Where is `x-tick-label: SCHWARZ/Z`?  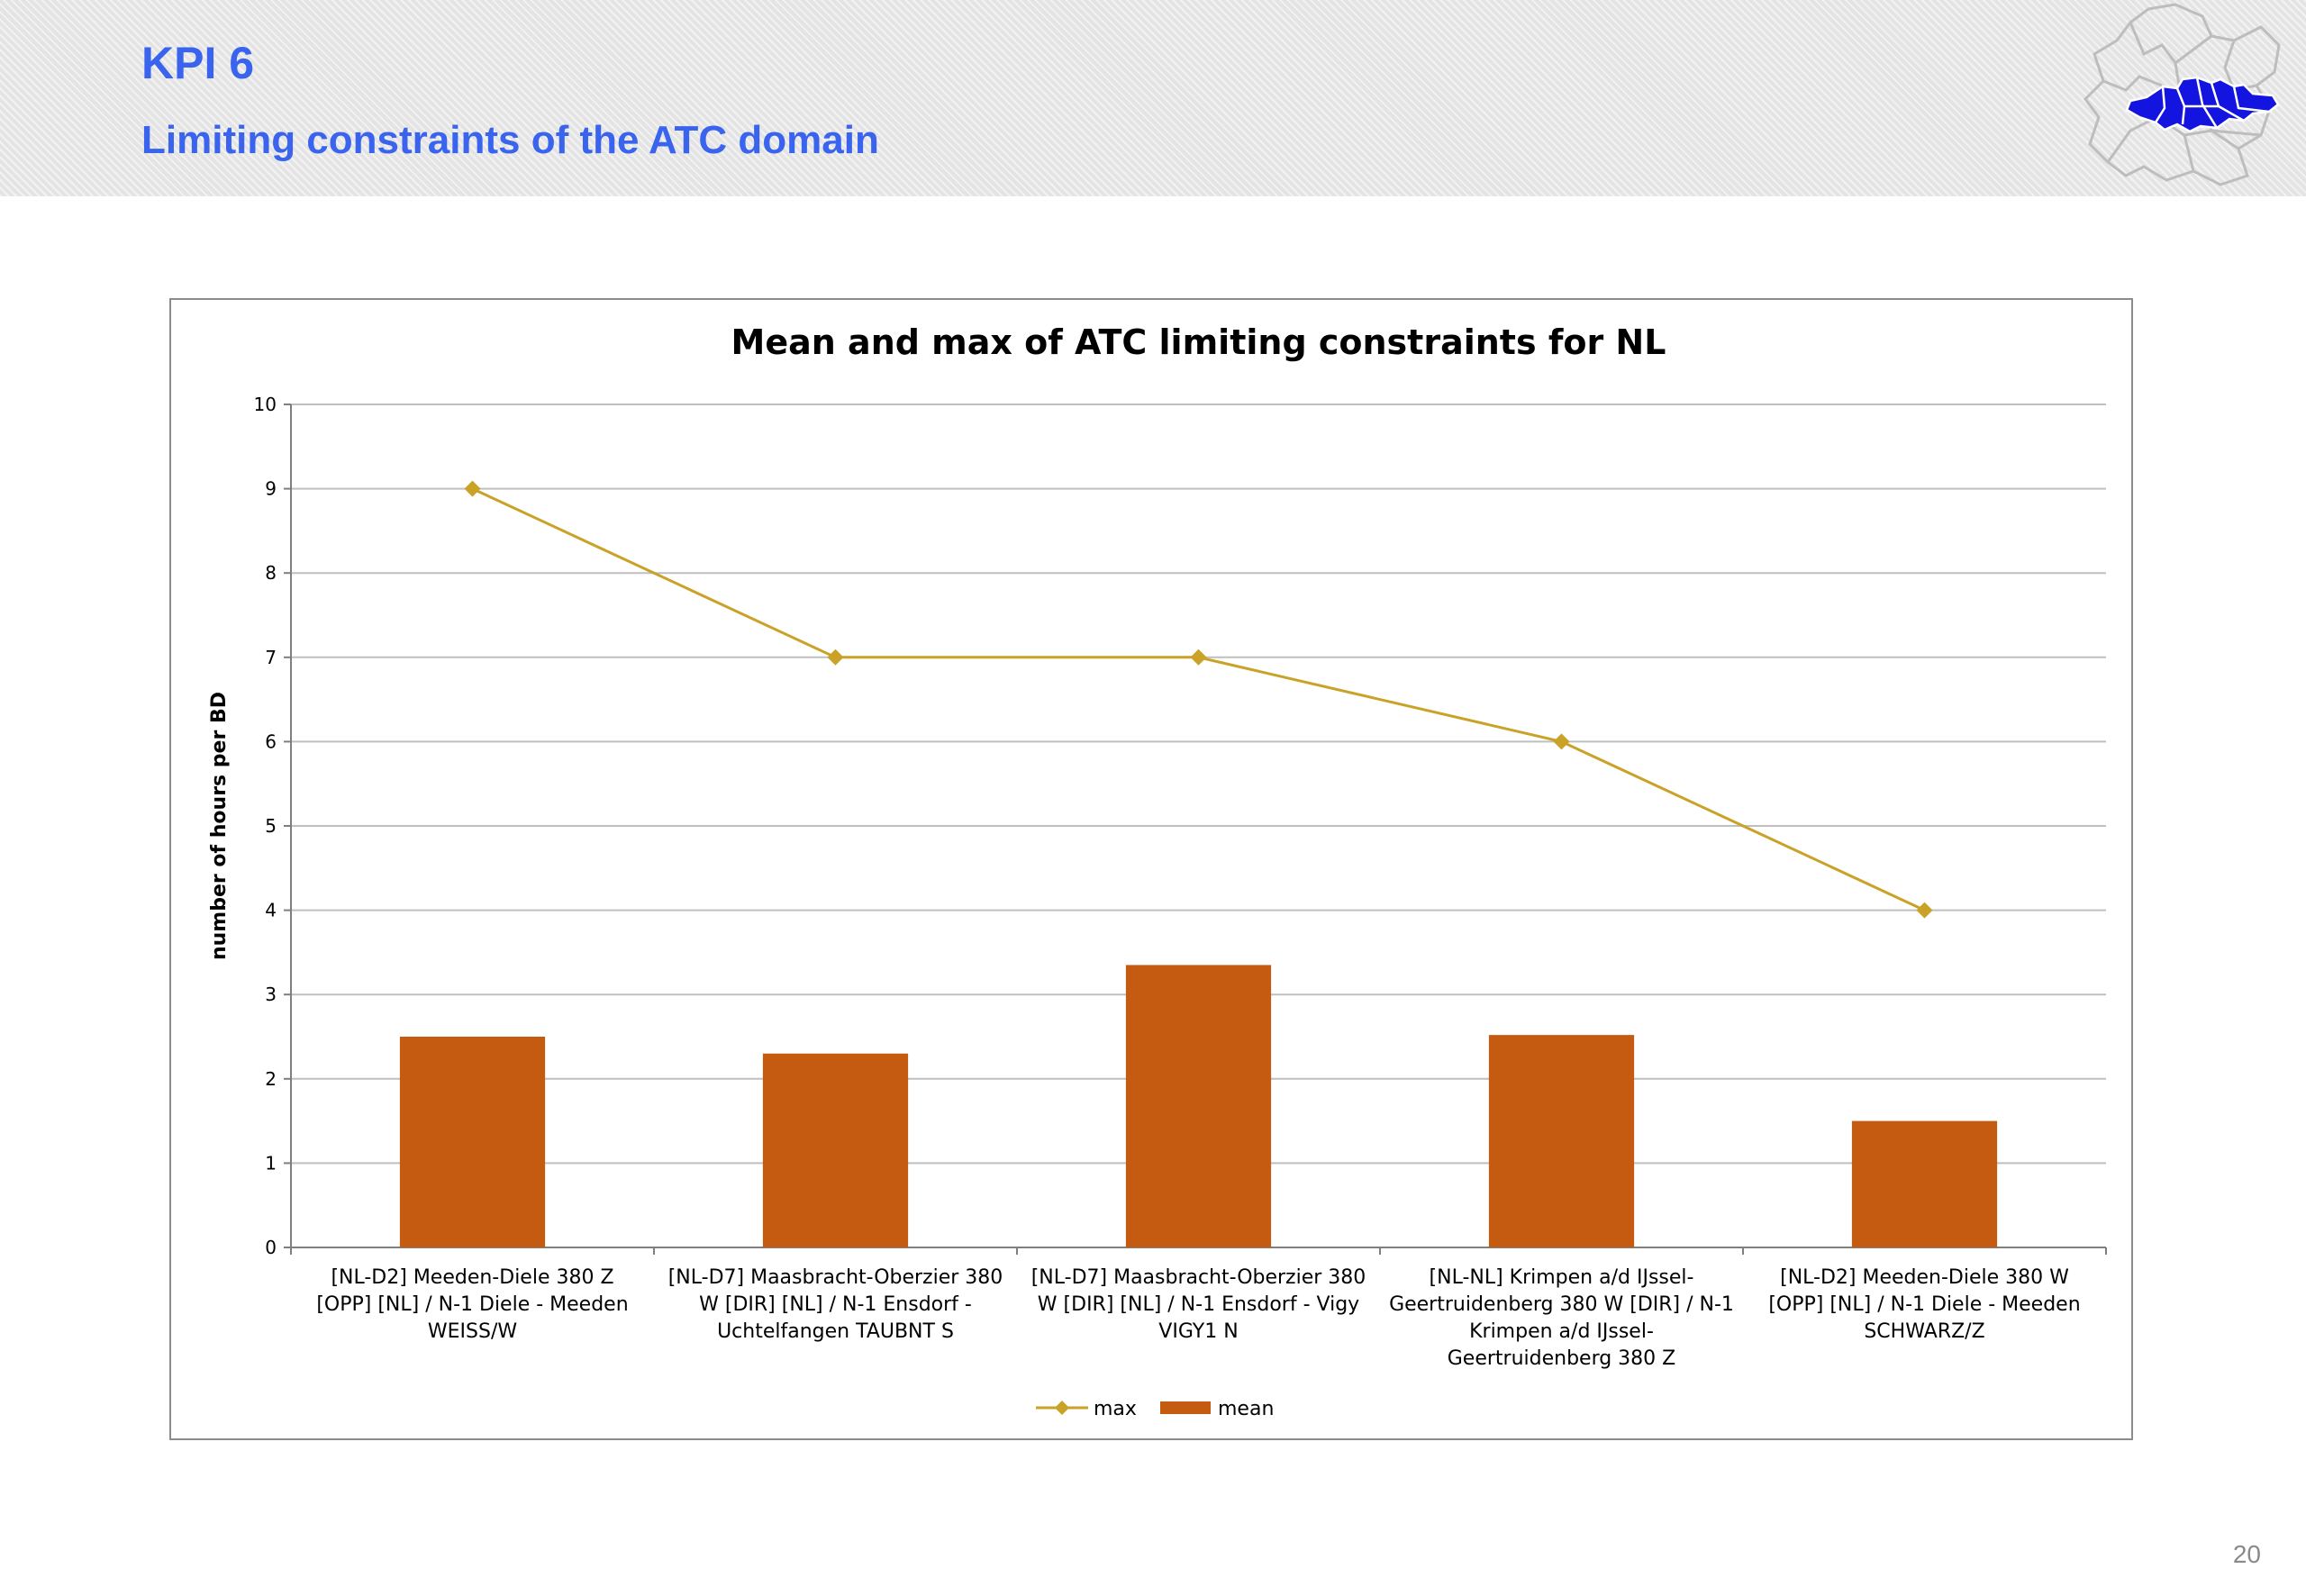
x-tick-label: SCHWARZ/Z is located at coordinates (1924, 1331).